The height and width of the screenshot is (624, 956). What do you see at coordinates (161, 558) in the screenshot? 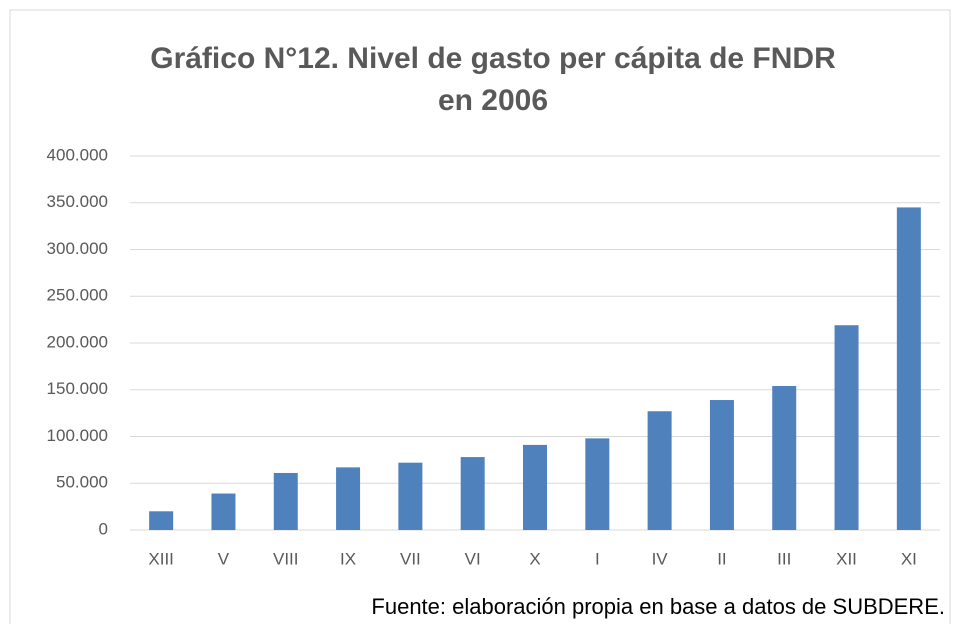
I see `x-tick-label: XIII` at bounding box center [161, 558].